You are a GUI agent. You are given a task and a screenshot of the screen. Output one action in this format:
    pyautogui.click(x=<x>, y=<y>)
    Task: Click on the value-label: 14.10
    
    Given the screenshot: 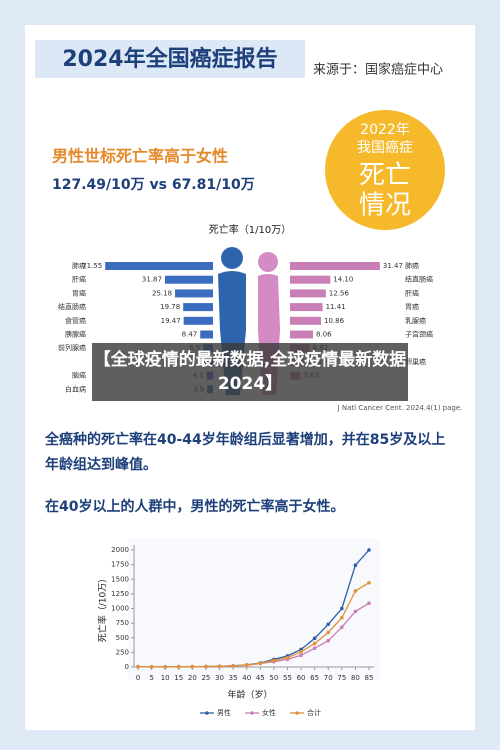 What is the action you would take?
    pyautogui.click(x=343, y=280)
    